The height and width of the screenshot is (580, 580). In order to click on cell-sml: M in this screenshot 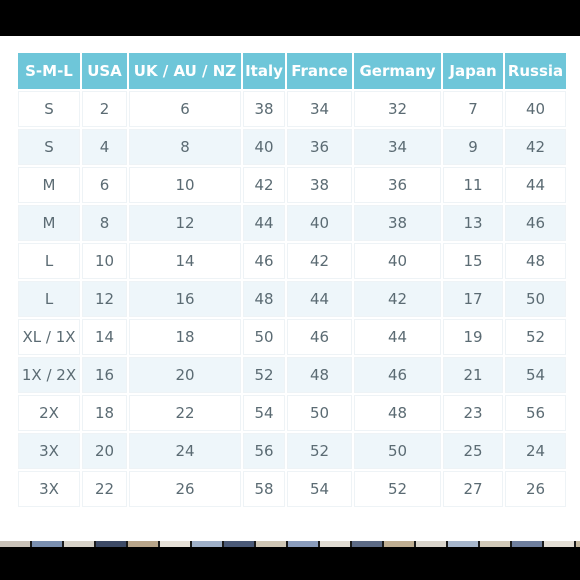, I will do `click(49, 185)`.